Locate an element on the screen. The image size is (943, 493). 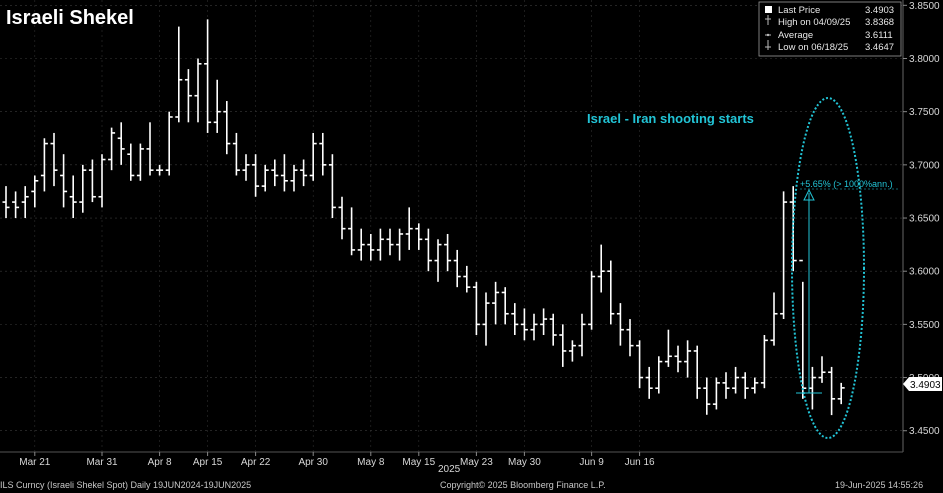
last-price-tag: 3.4903 is located at coordinates (922, 384).